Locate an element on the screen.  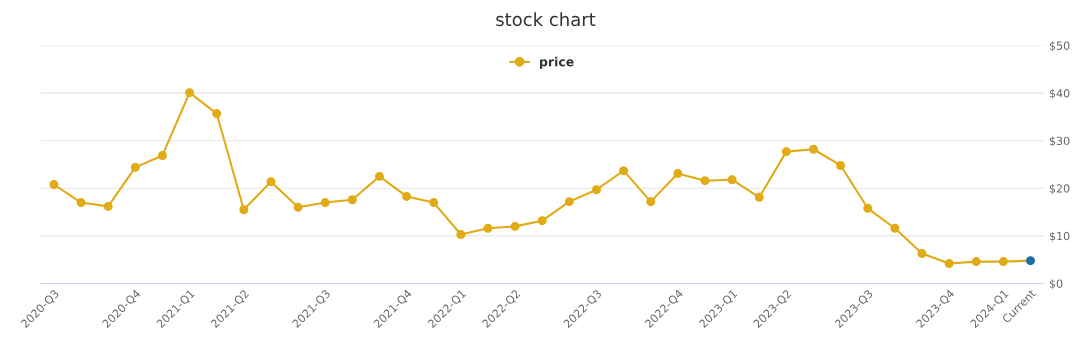
y-tick-label: $40 is located at coordinates (1059, 93).